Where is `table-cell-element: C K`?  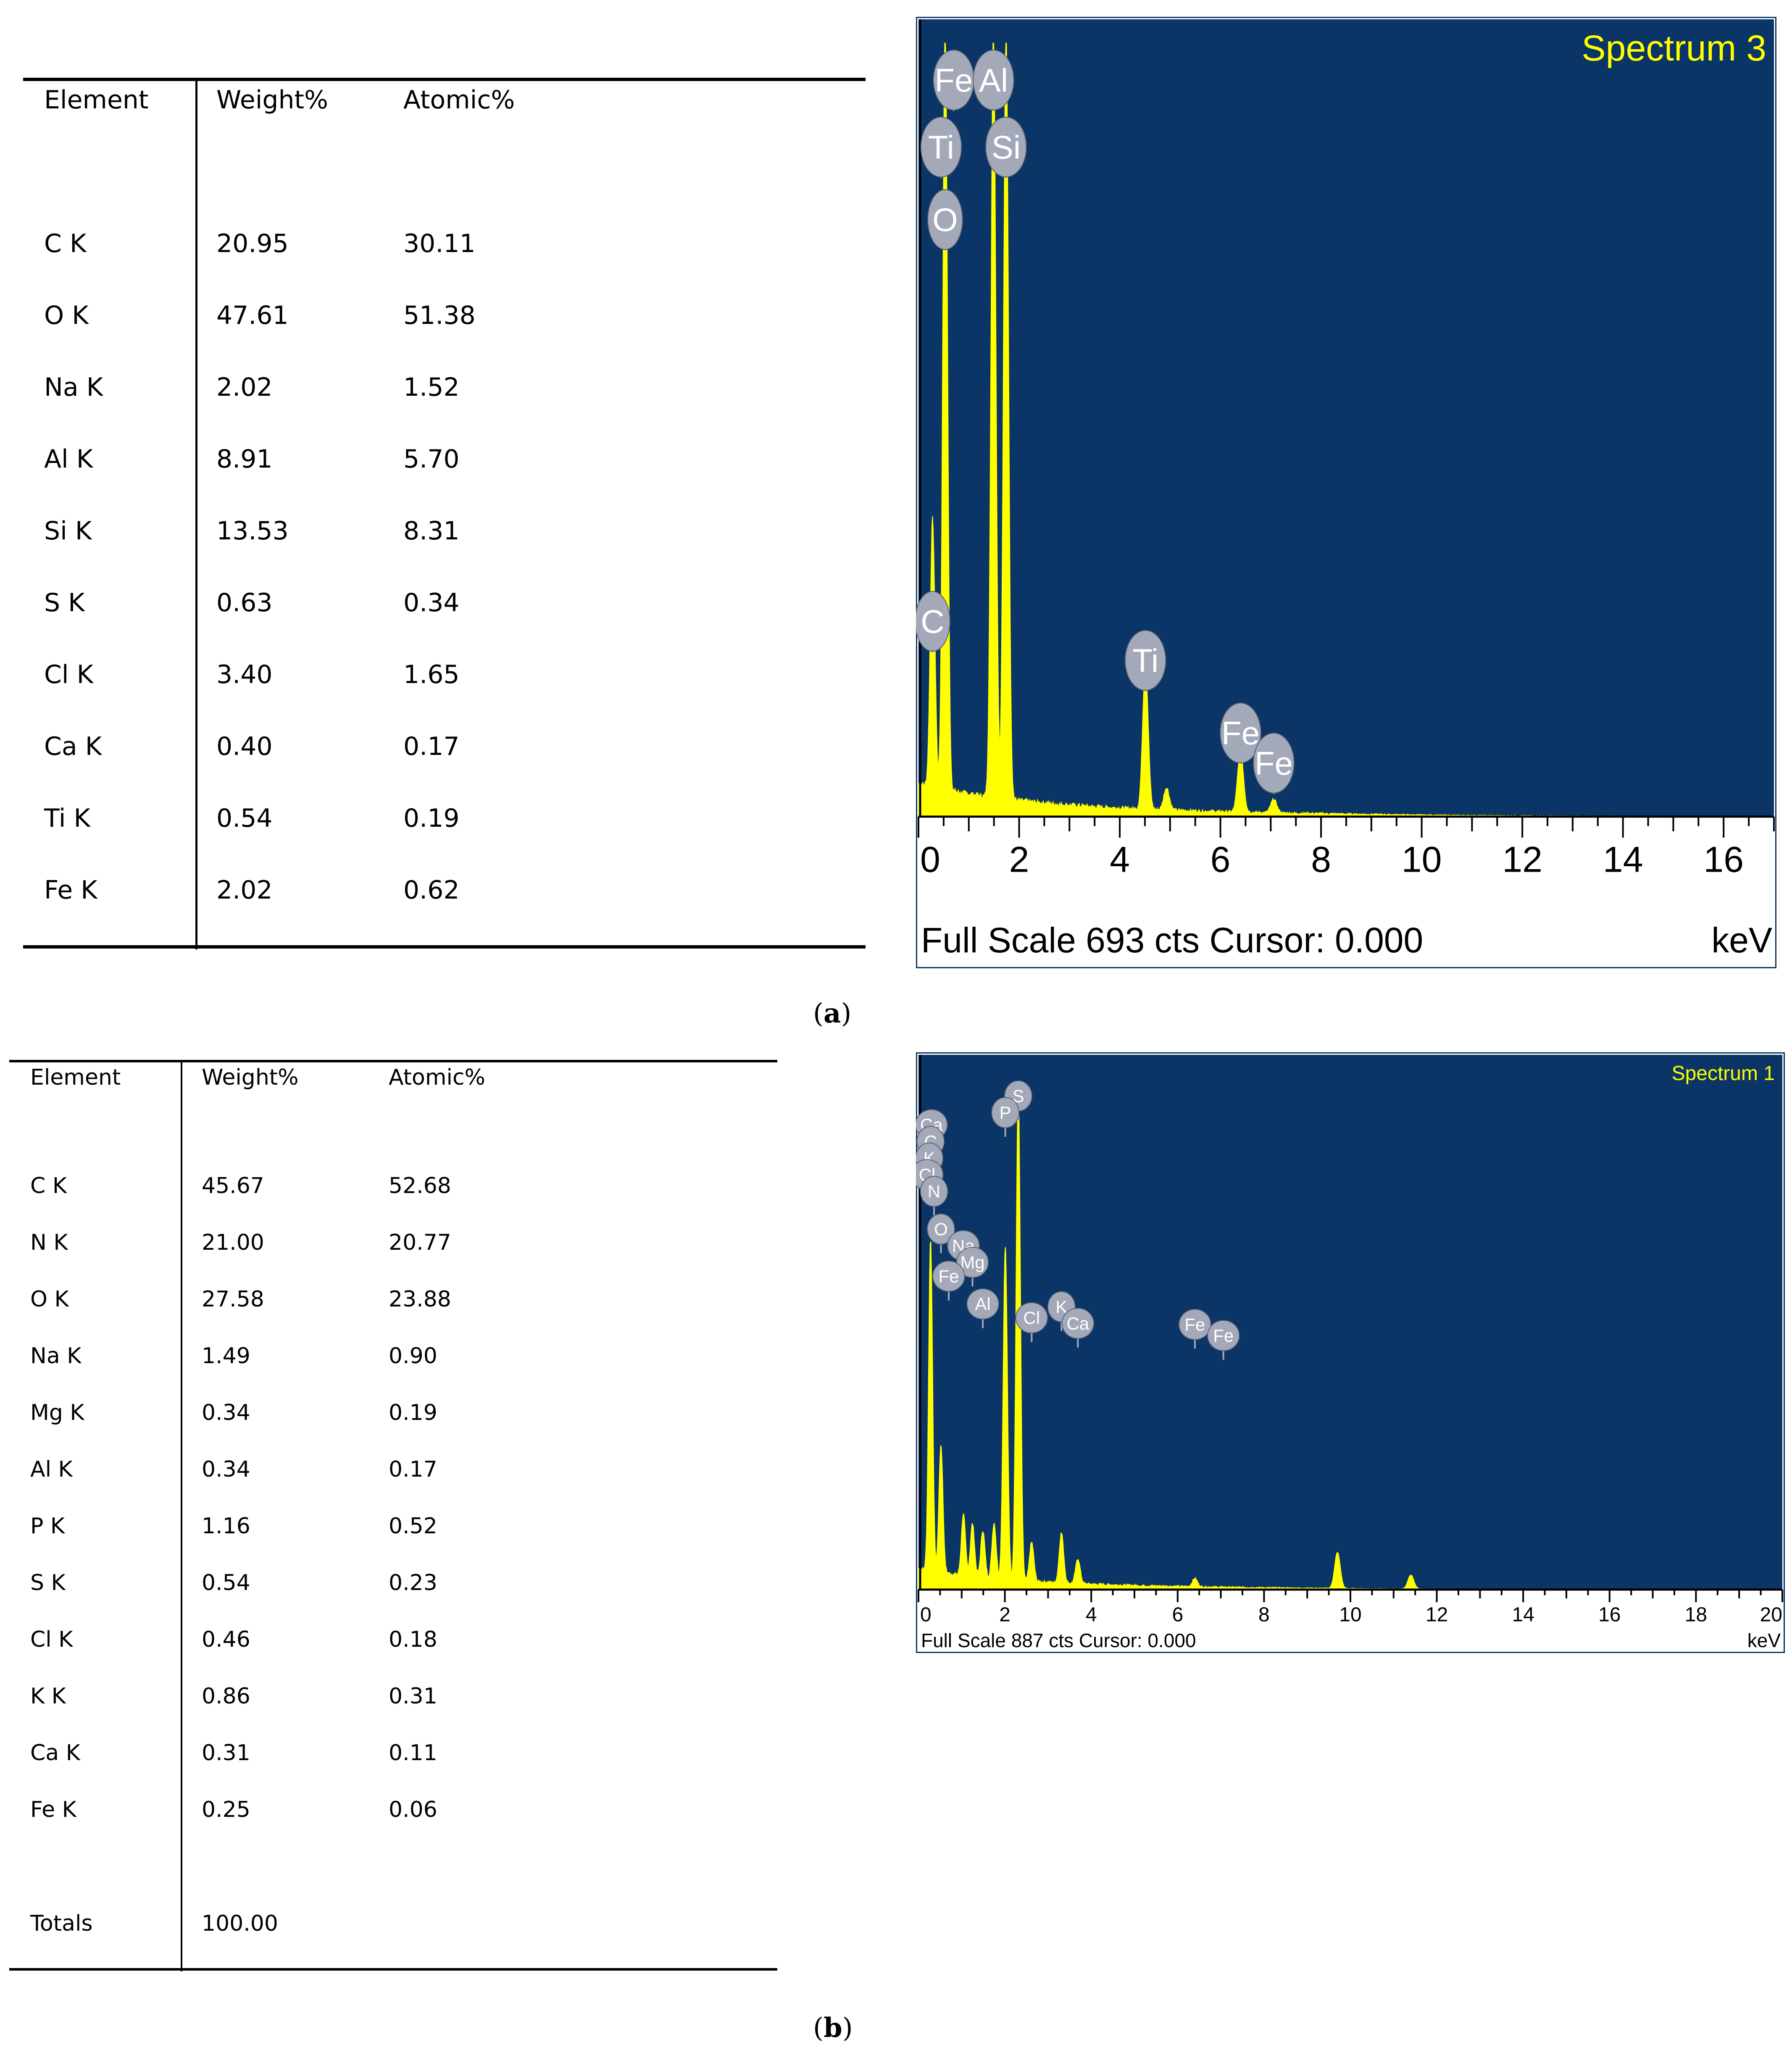
table-cell-element: C K is located at coordinates (48, 1185).